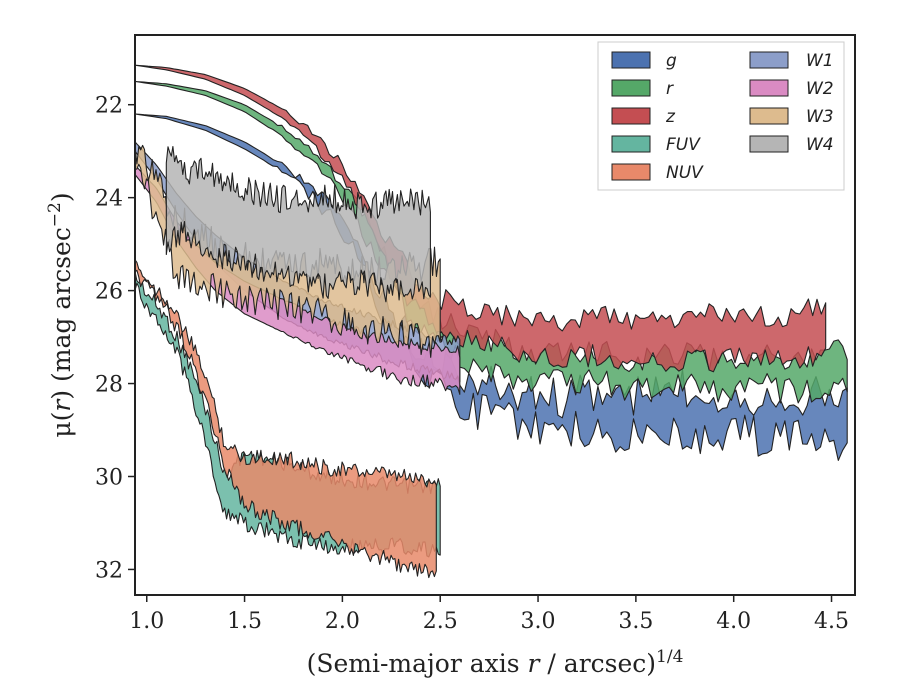 The image size is (900, 700). What do you see at coordinates (298, 224) in the screenshot?
I see `series-band-W4` at bounding box center [298, 224].